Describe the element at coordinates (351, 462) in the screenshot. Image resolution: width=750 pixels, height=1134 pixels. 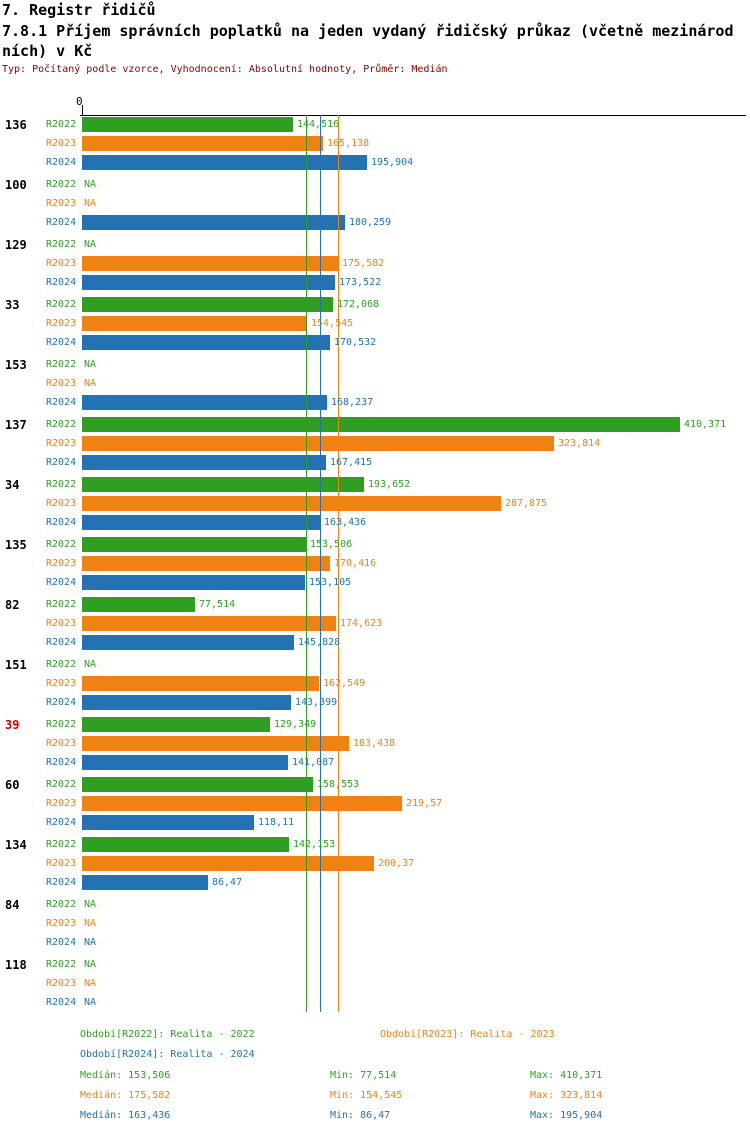
I see `value-label-137-R2024: 167,415` at that location.